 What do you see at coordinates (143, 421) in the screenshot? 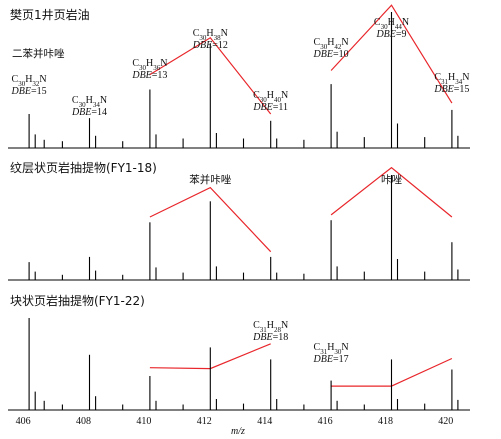
I see `x-tick-label: 410` at bounding box center [143, 421].